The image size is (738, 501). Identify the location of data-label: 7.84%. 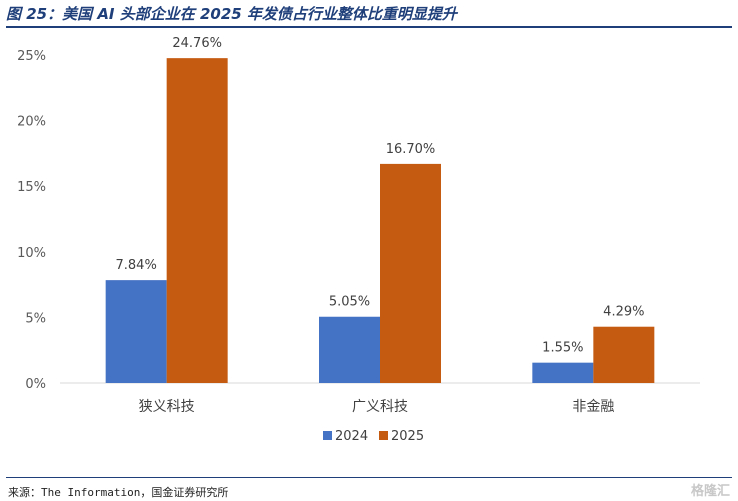
(136, 265).